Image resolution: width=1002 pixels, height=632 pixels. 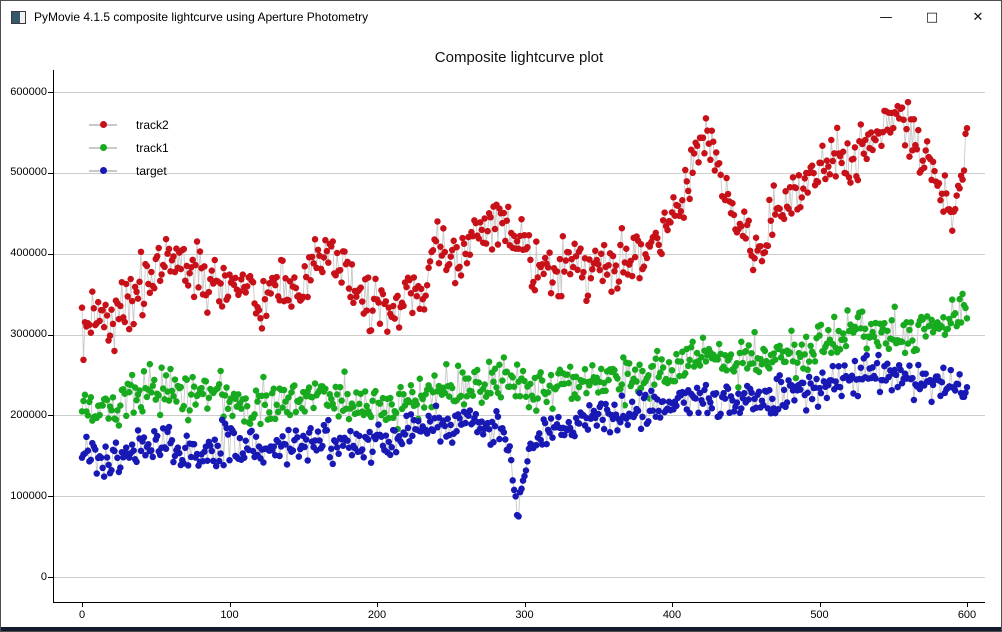 I want to click on legend-entry-track2: track2, so click(x=129, y=124).